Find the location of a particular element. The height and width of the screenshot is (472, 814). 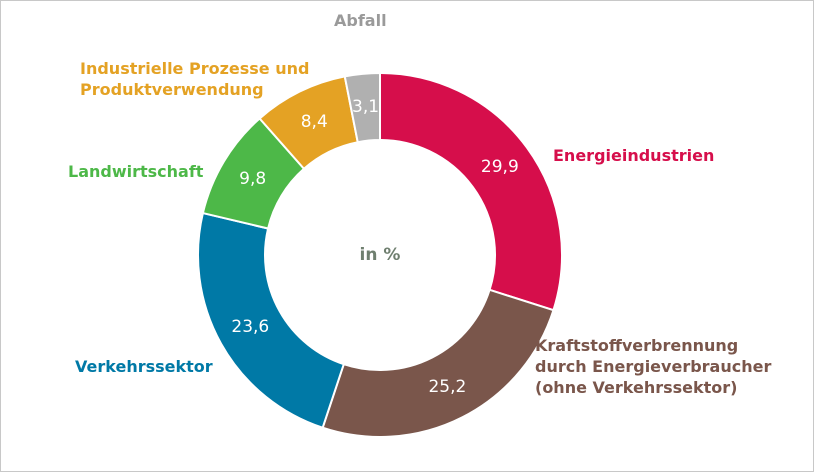

center-label: in % is located at coordinates (380, 255).